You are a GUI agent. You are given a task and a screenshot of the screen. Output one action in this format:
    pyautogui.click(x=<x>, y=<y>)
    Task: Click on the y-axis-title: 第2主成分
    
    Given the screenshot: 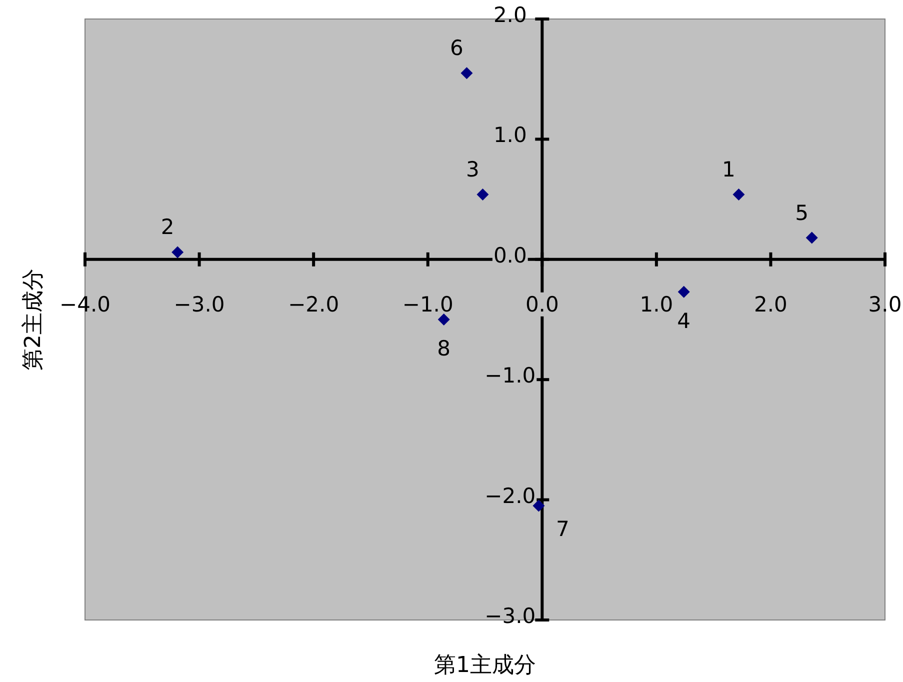 What is the action you would take?
    pyautogui.click(x=33, y=319)
    